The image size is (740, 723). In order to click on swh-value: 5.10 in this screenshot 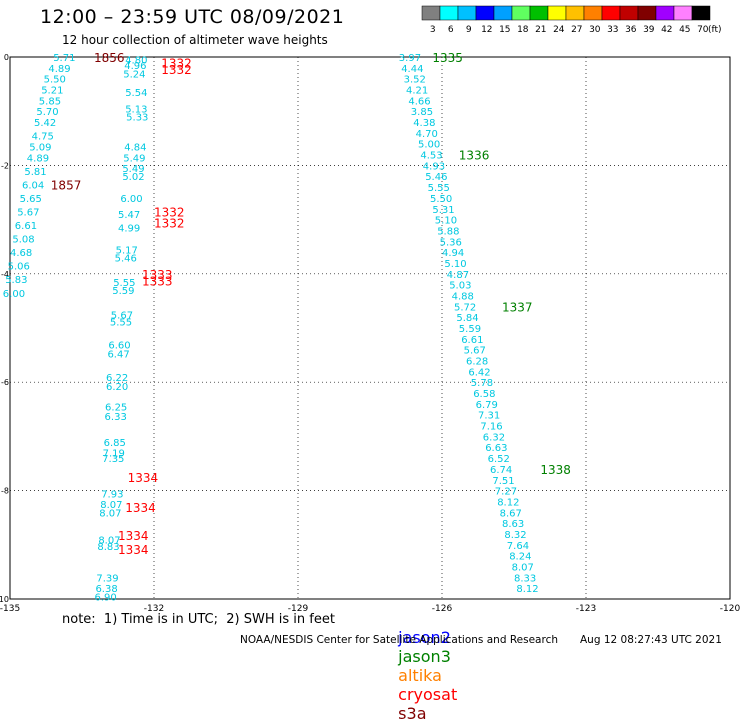, I will do `click(455, 264)`.